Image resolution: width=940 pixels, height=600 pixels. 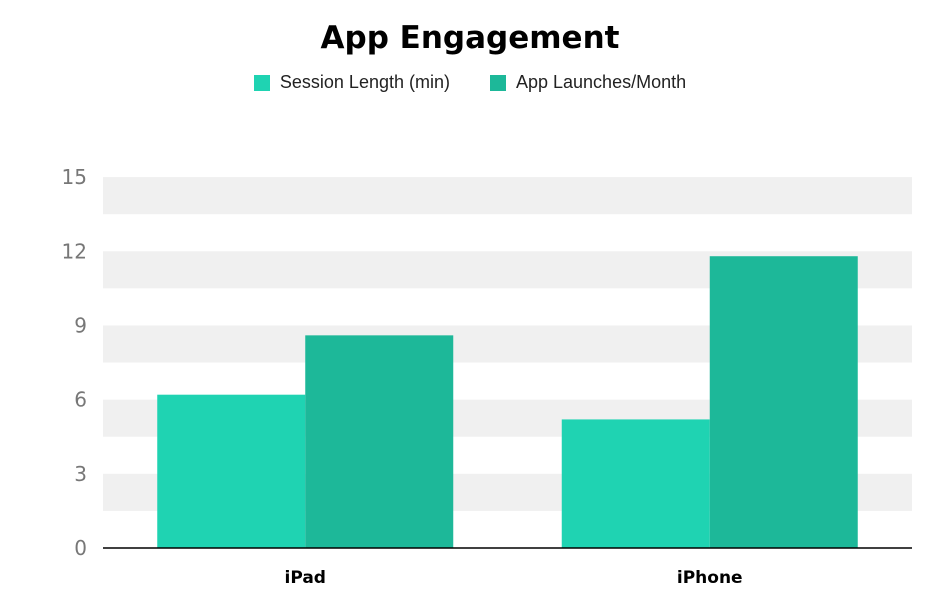 What do you see at coordinates (80, 400) in the screenshot?
I see `y-tick-label: 6` at bounding box center [80, 400].